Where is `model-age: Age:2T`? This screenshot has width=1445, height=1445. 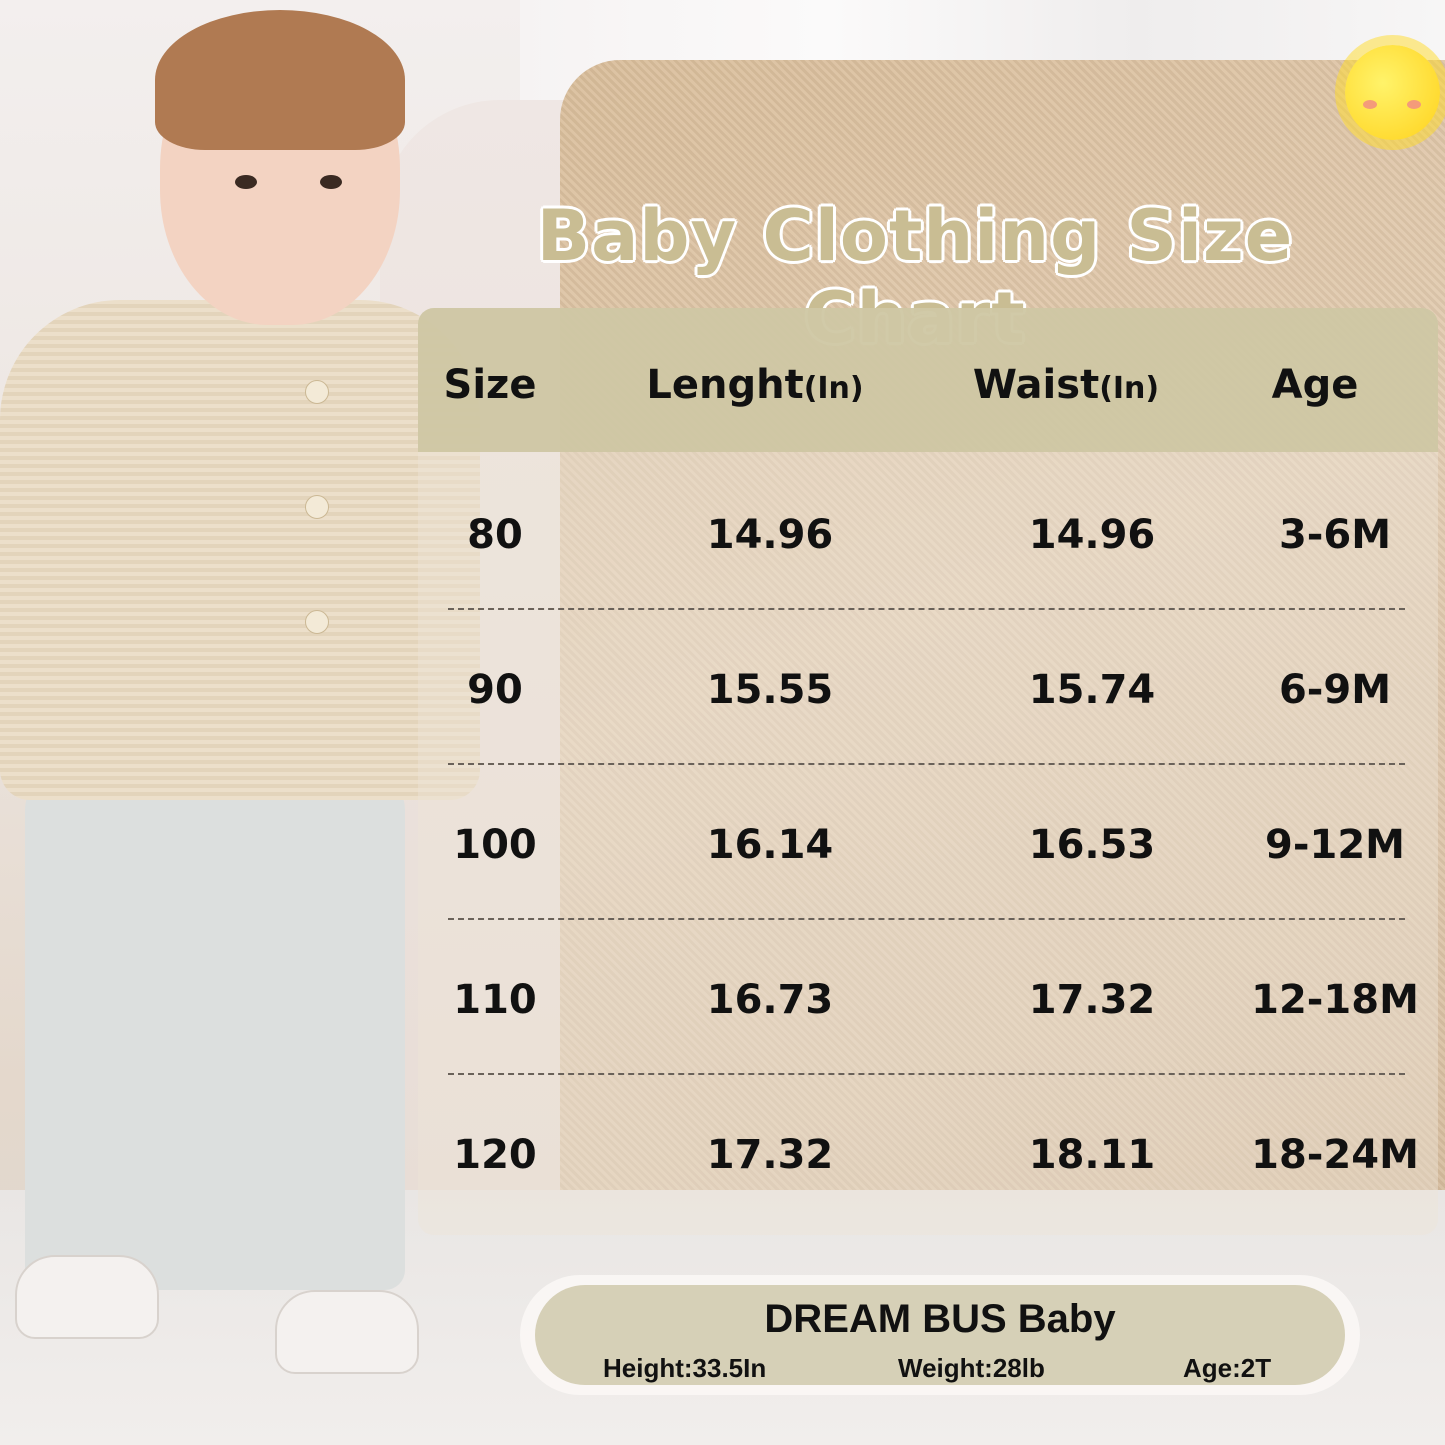 model-age: Age:2T is located at coordinates (1227, 1368).